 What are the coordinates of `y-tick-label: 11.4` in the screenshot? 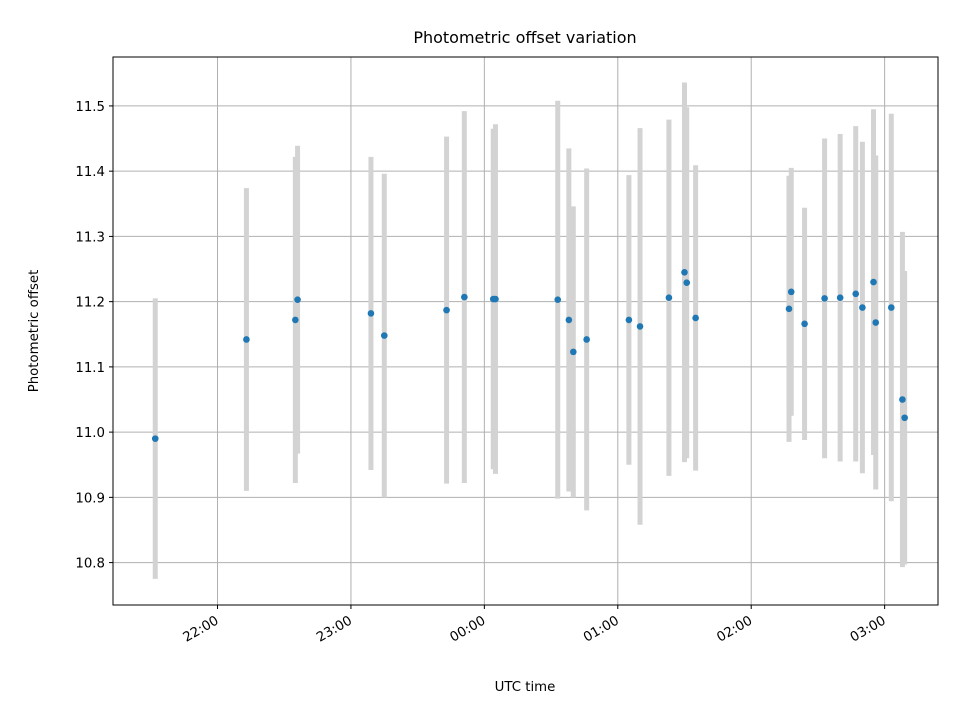 It's located at (90, 172).